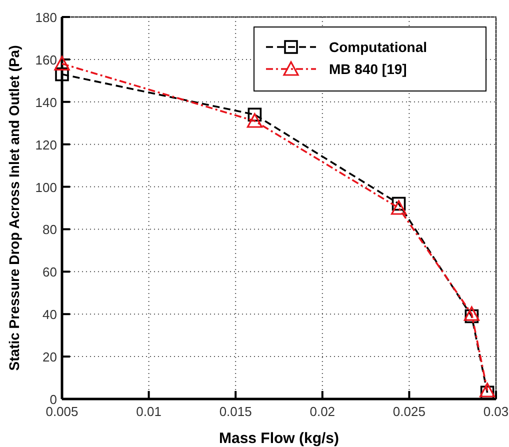  What do you see at coordinates (46, 60) in the screenshot?
I see `y-tick-label: 160` at bounding box center [46, 60].